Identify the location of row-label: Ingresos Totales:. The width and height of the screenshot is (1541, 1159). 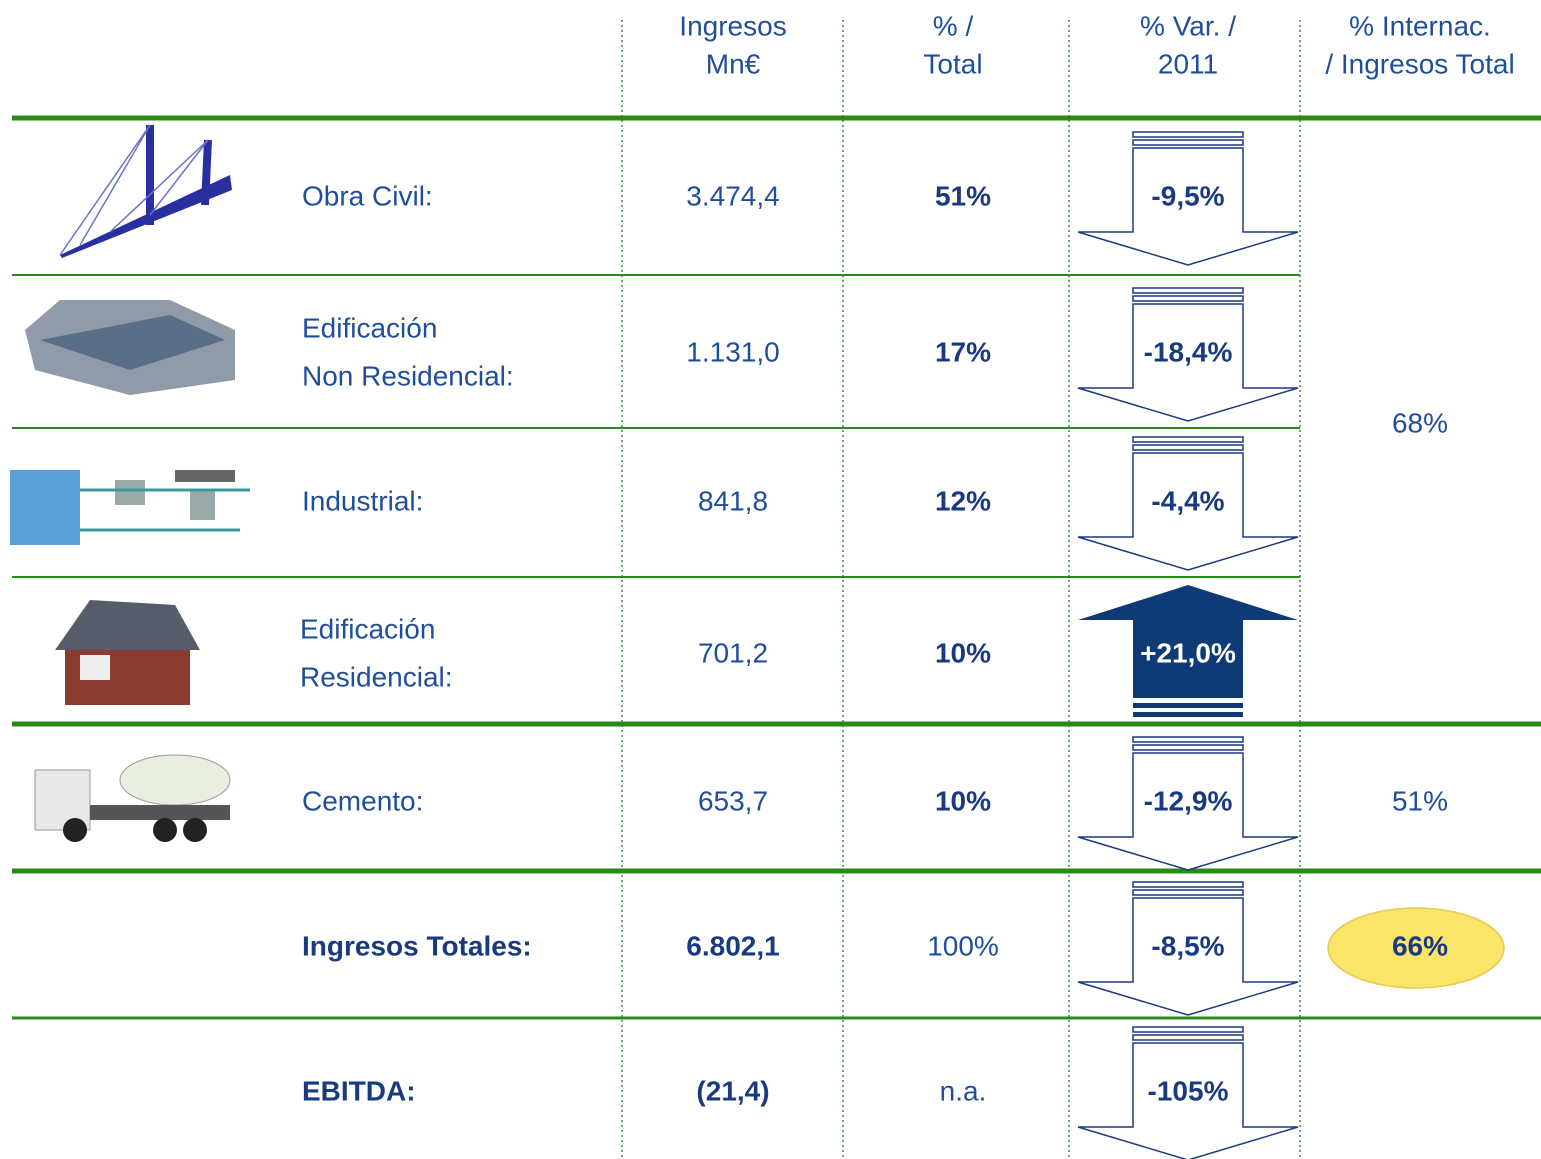
(417, 945).